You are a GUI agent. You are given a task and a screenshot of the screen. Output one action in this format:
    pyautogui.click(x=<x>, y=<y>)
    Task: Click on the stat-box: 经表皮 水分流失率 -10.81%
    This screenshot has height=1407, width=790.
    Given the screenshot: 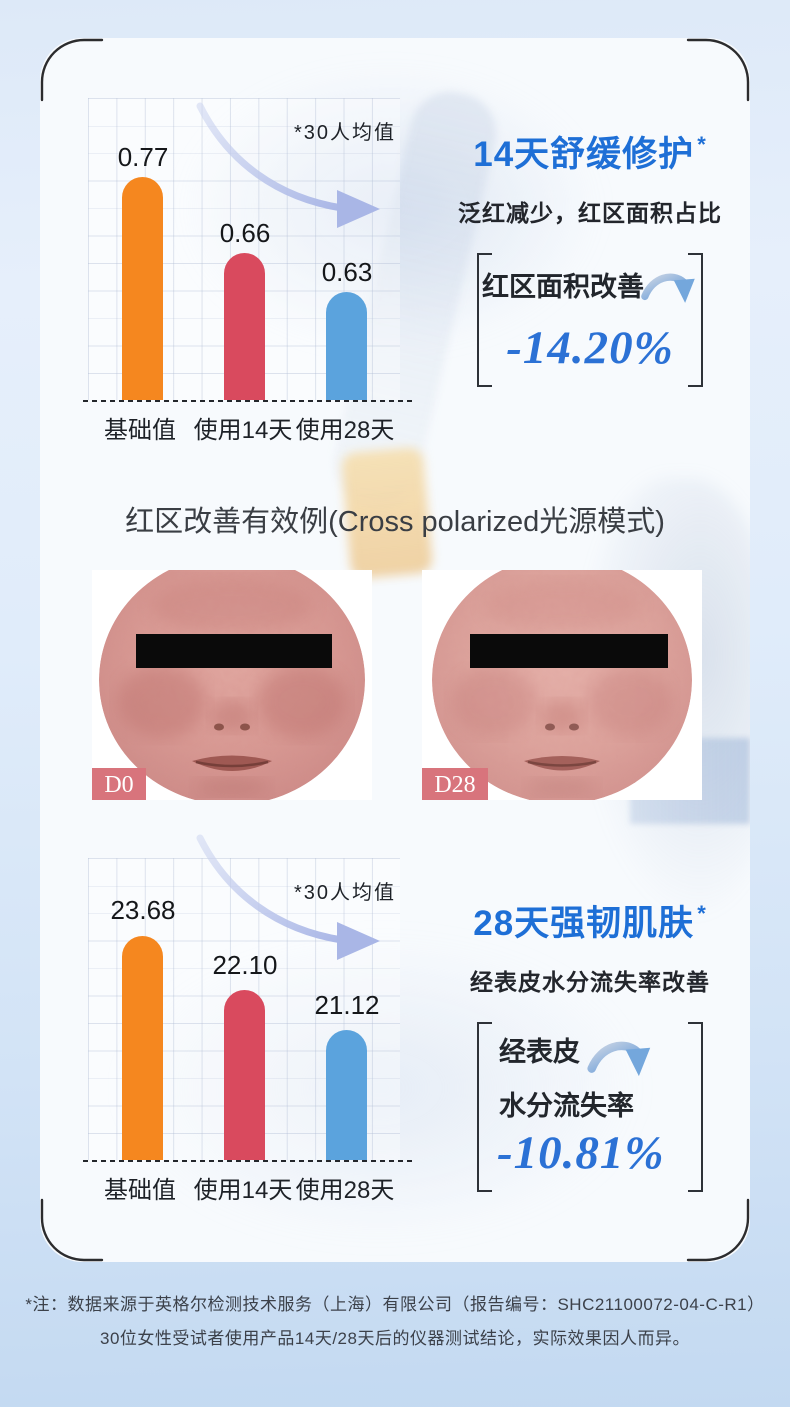 What is the action you would take?
    pyautogui.click(x=590, y=1107)
    